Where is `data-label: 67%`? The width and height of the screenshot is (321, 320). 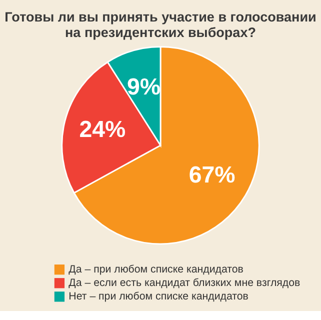
data-label: 67% is located at coordinates (212, 175).